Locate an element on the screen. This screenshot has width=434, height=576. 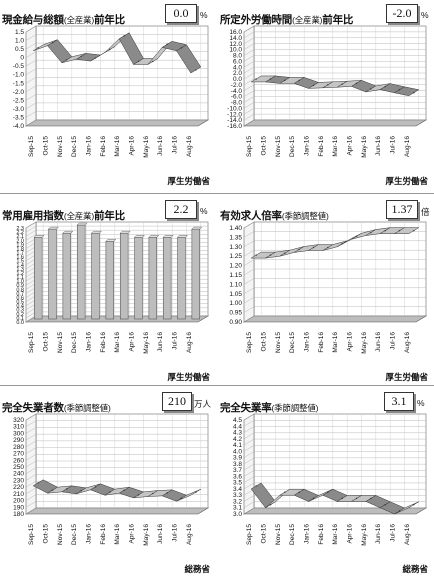
y-tick-label: -6.0 is located at coordinates (237, 97).